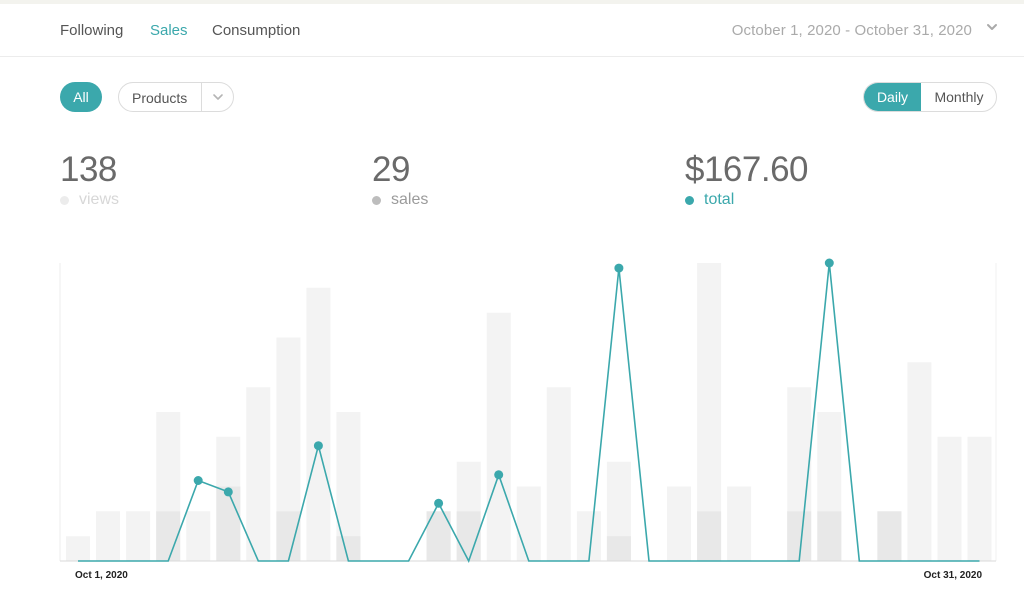  I want to click on date-range-picker: October 1, 2020 - October 31, 2020, so click(851, 30).